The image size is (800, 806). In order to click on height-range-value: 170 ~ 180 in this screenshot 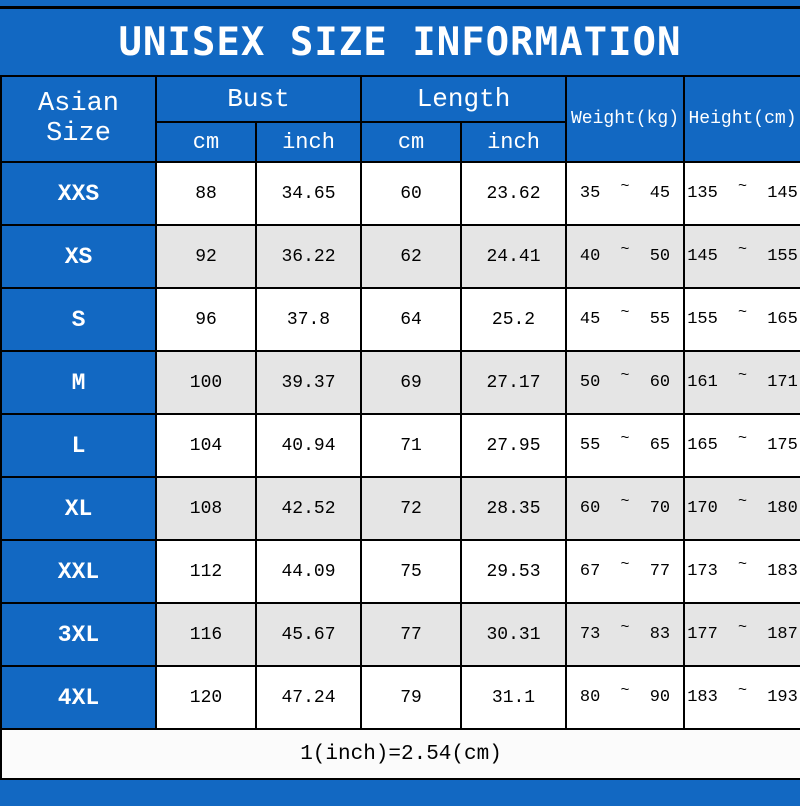, I will do `click(741, 508)`.